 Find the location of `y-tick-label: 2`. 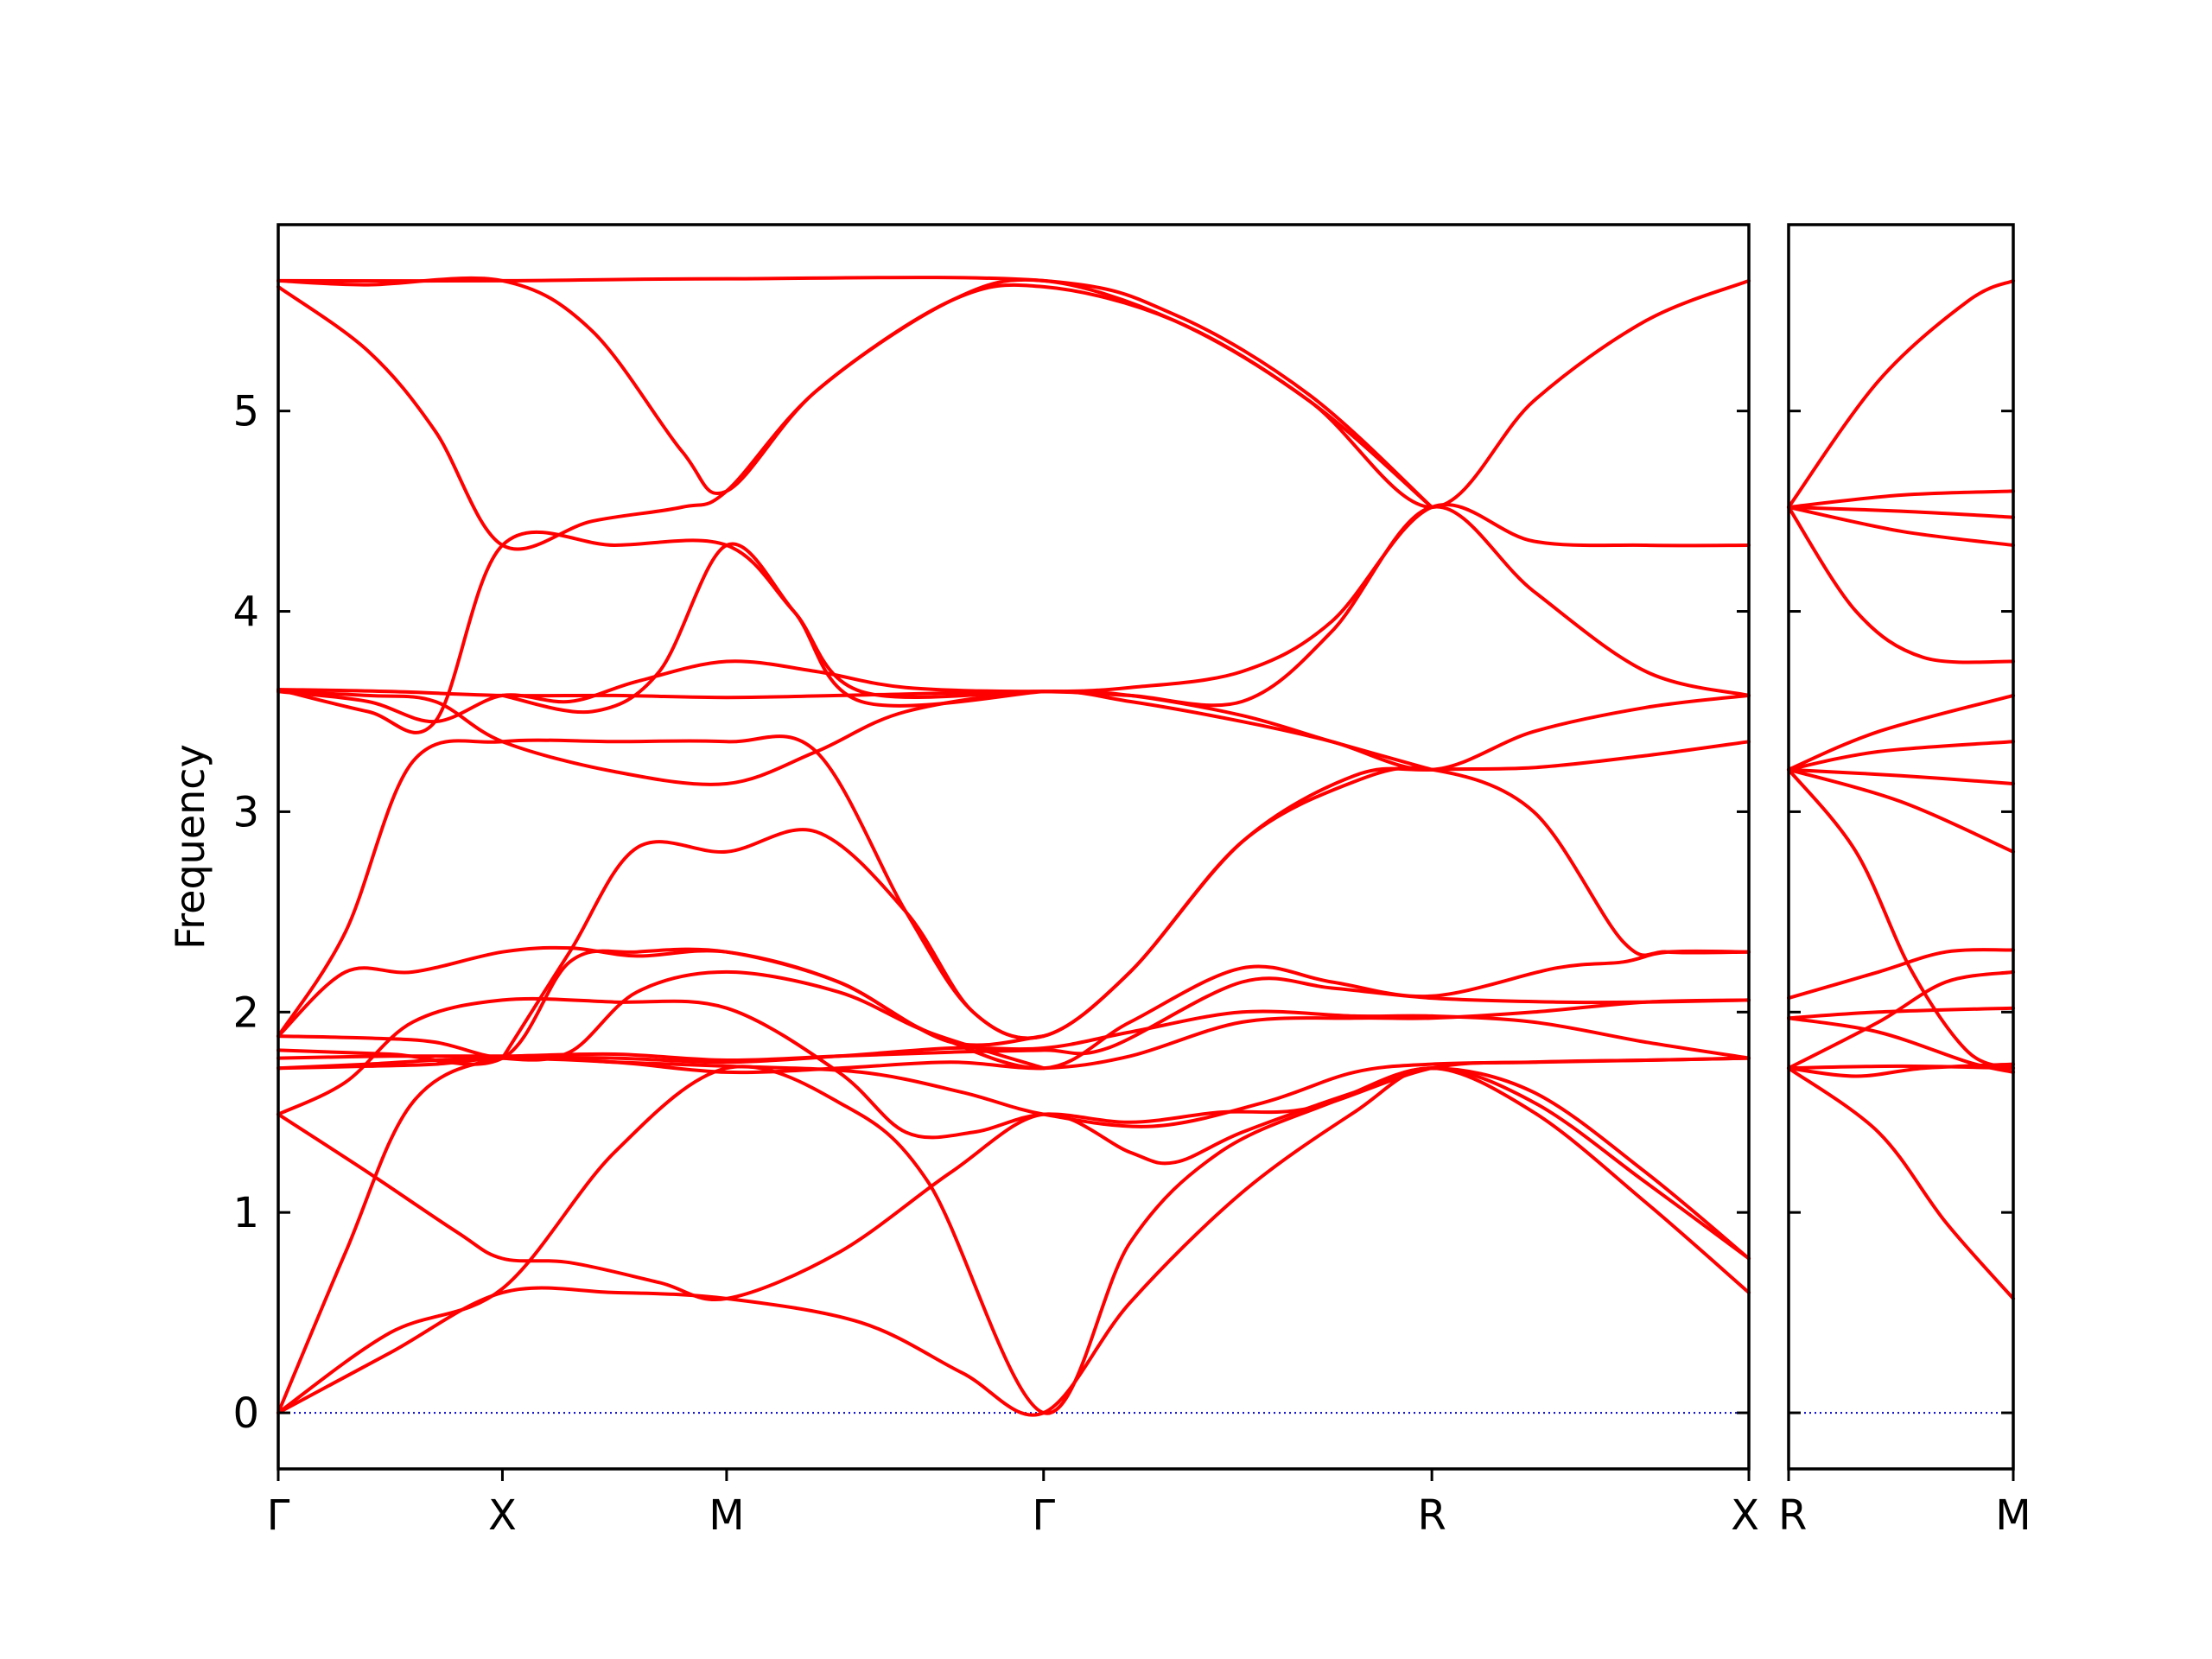

y-tick-label: 2 is located at coordinates (245, 1013).